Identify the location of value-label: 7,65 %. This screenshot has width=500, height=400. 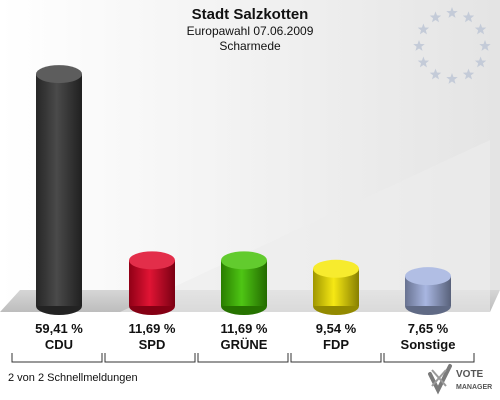
(428, 328).